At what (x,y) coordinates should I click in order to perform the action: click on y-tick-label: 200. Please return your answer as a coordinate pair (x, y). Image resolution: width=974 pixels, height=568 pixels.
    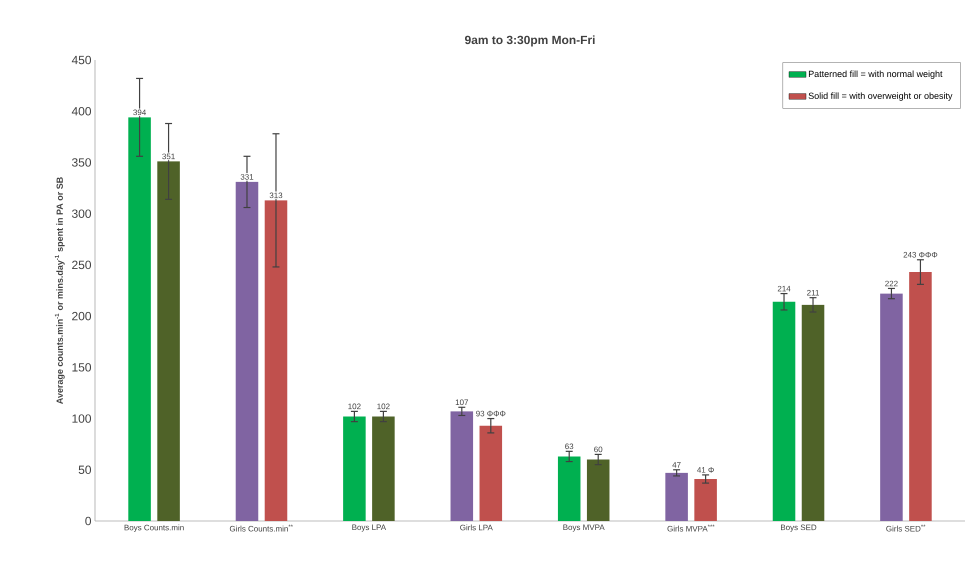
    Looking at the image, I should click on (82, 316).